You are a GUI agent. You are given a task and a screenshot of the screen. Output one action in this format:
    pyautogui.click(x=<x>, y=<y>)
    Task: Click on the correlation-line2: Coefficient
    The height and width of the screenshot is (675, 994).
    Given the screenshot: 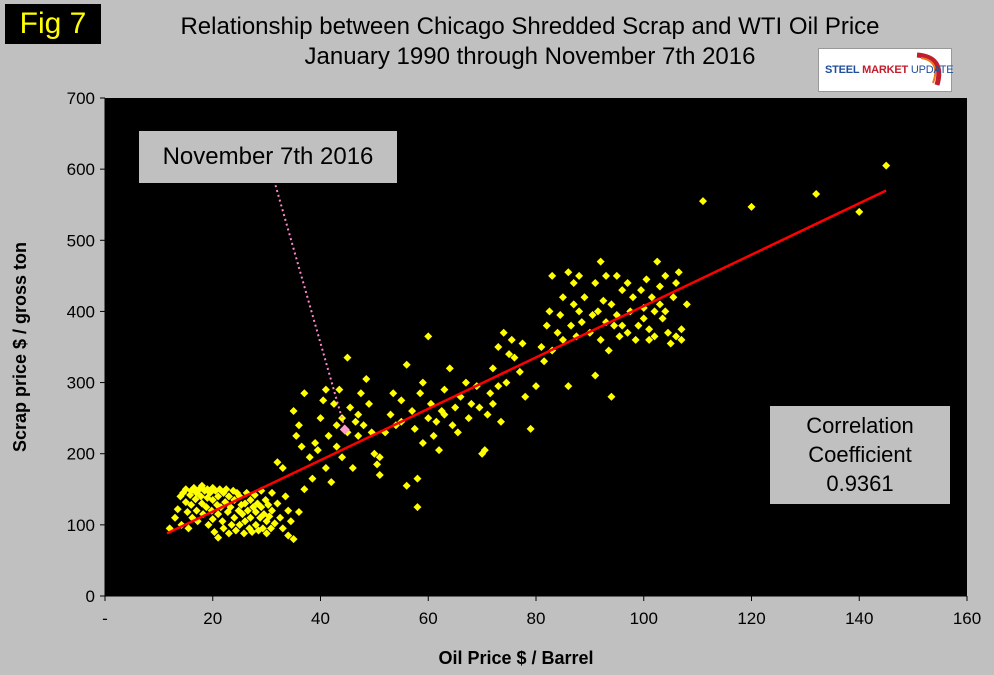 What is the action you would take?
    pyautogui.click(x=860, y=454)
    